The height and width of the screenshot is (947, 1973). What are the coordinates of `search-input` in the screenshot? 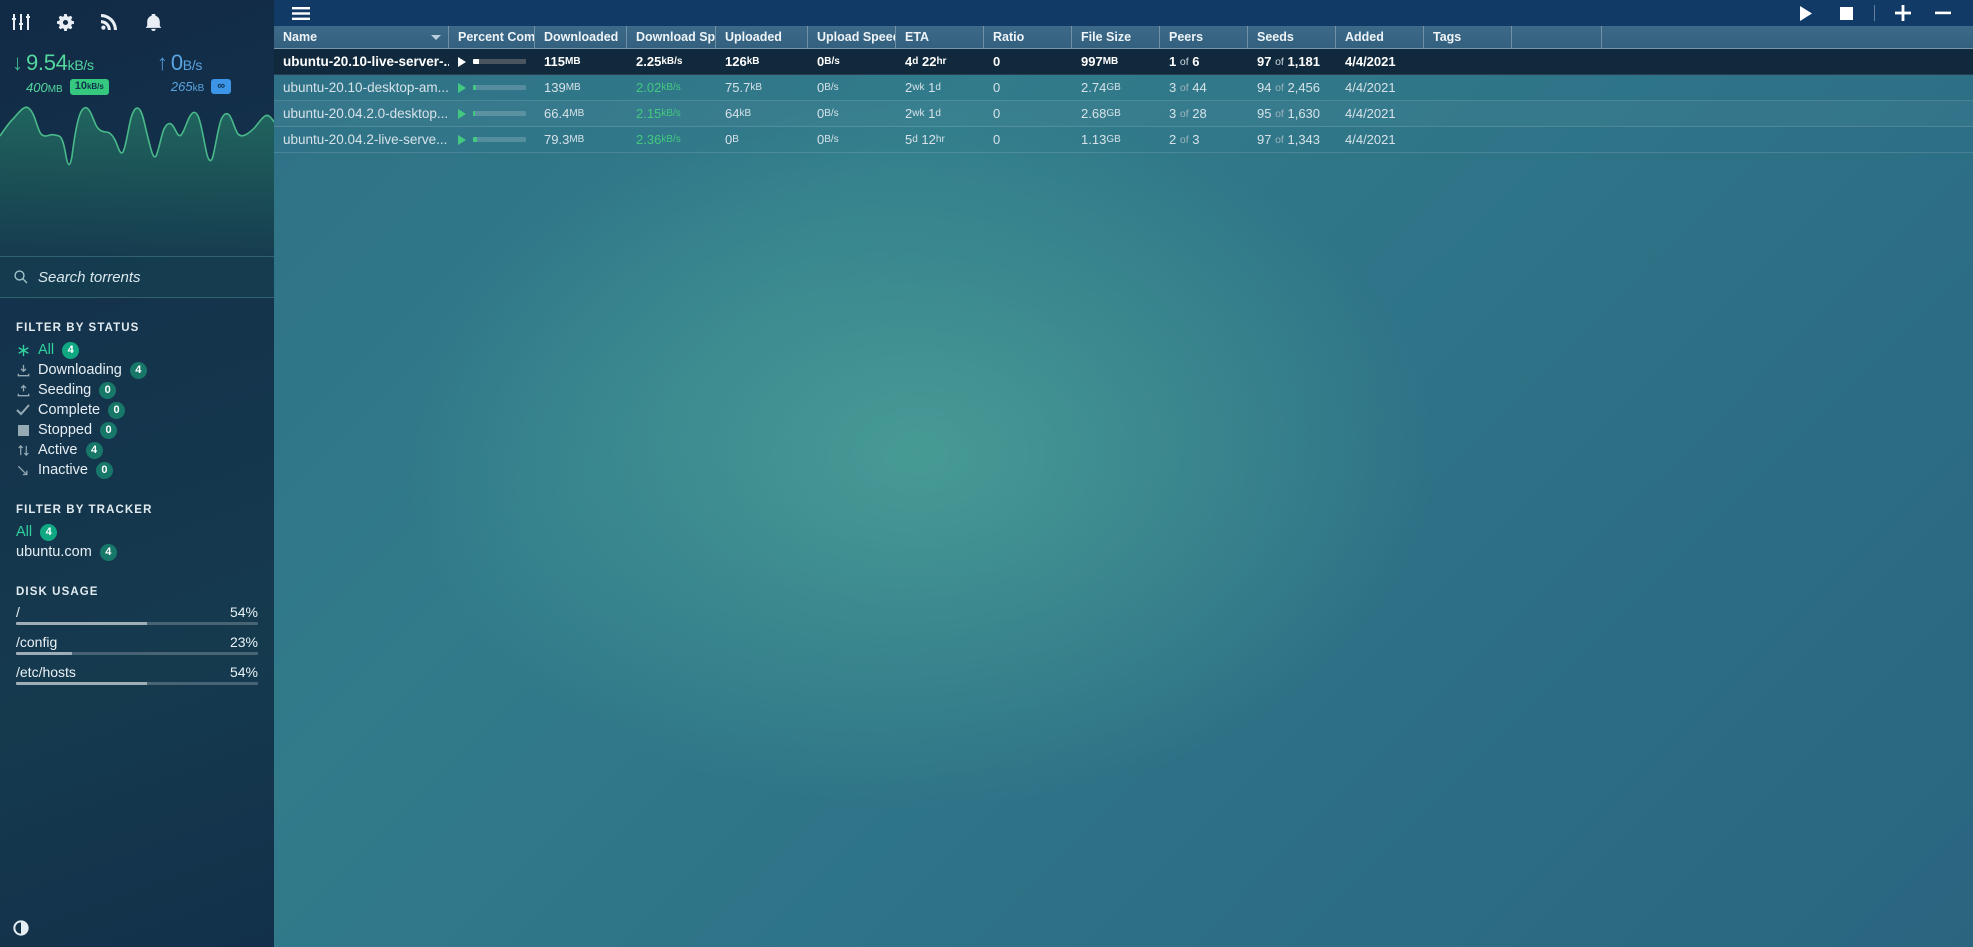 It's located at (143, 277).